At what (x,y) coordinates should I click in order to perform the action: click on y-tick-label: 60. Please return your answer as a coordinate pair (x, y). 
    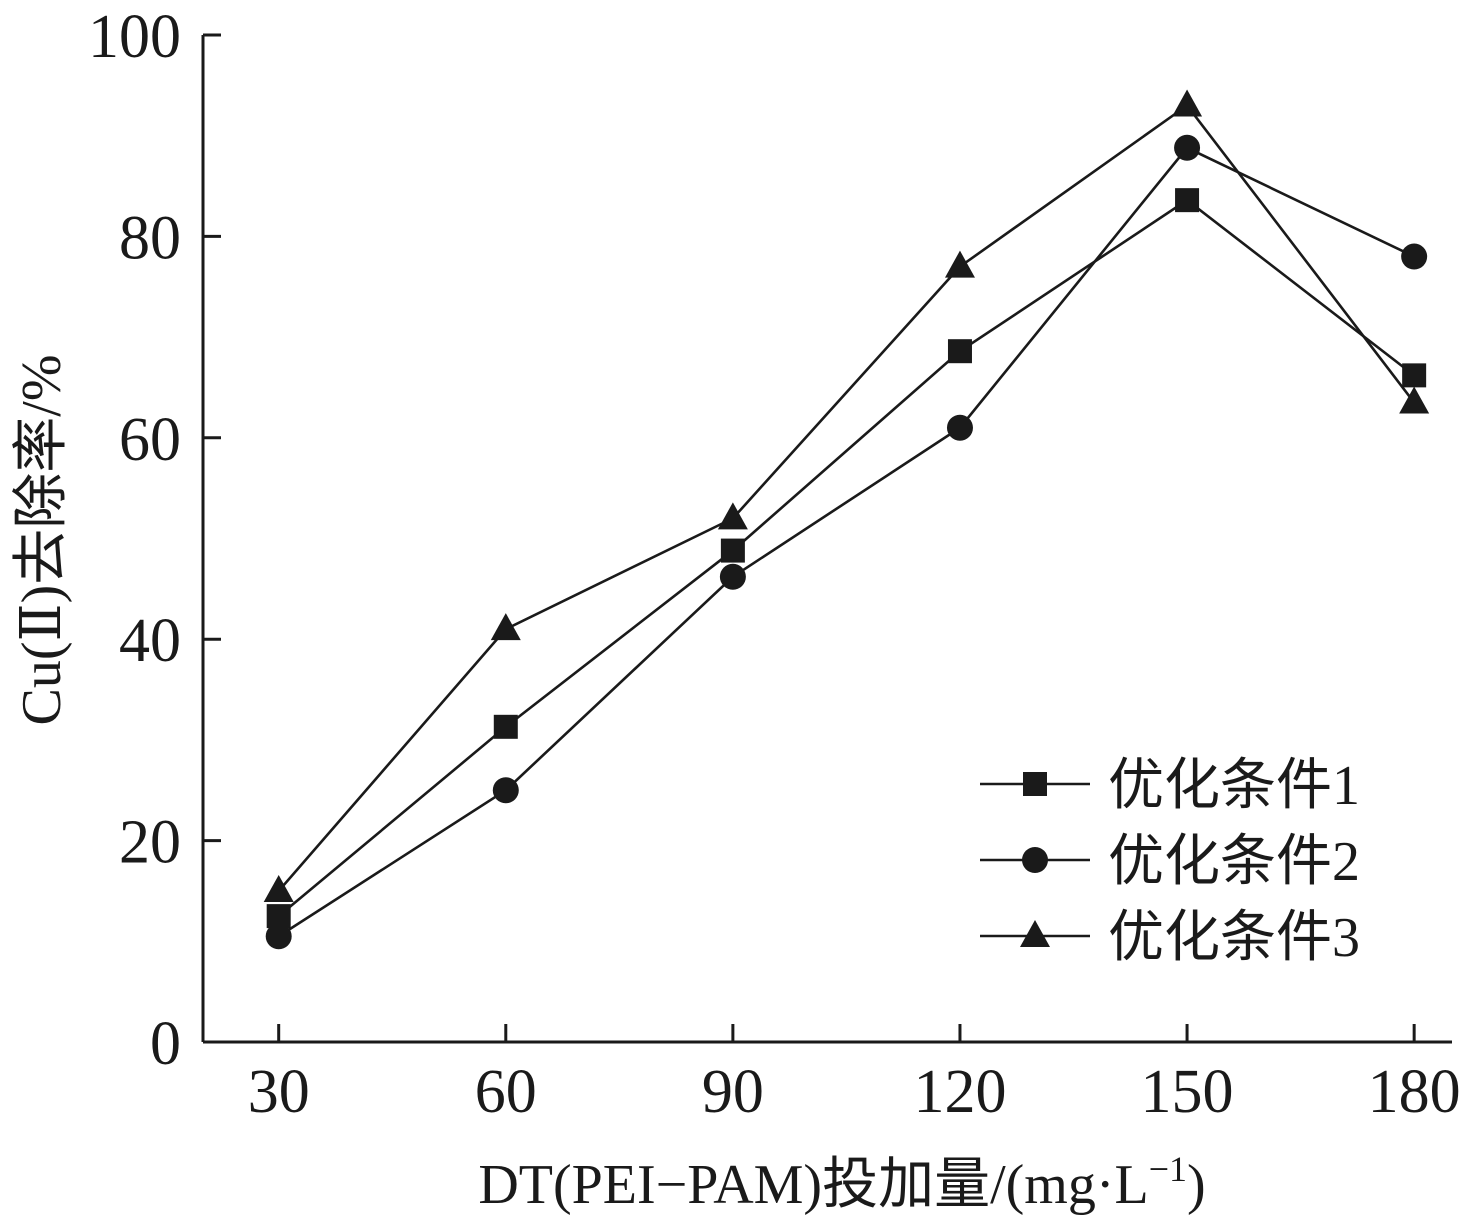
    Looking at the image, I should click on (150, 440).